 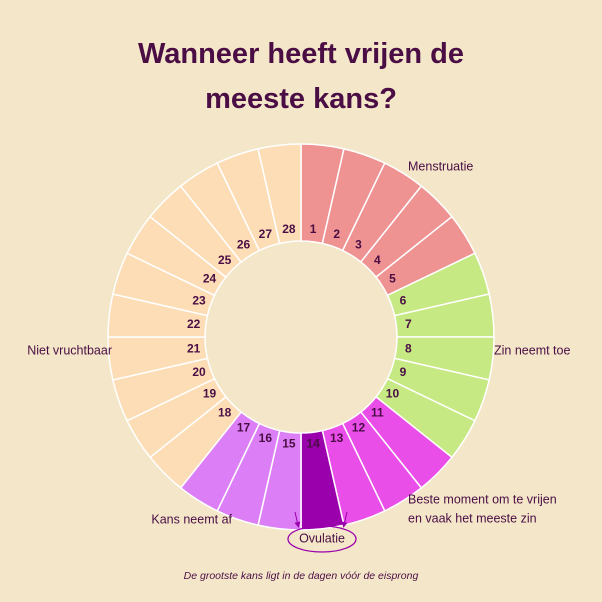 I want to click on day-label: 28, so click(x=289, y=229).